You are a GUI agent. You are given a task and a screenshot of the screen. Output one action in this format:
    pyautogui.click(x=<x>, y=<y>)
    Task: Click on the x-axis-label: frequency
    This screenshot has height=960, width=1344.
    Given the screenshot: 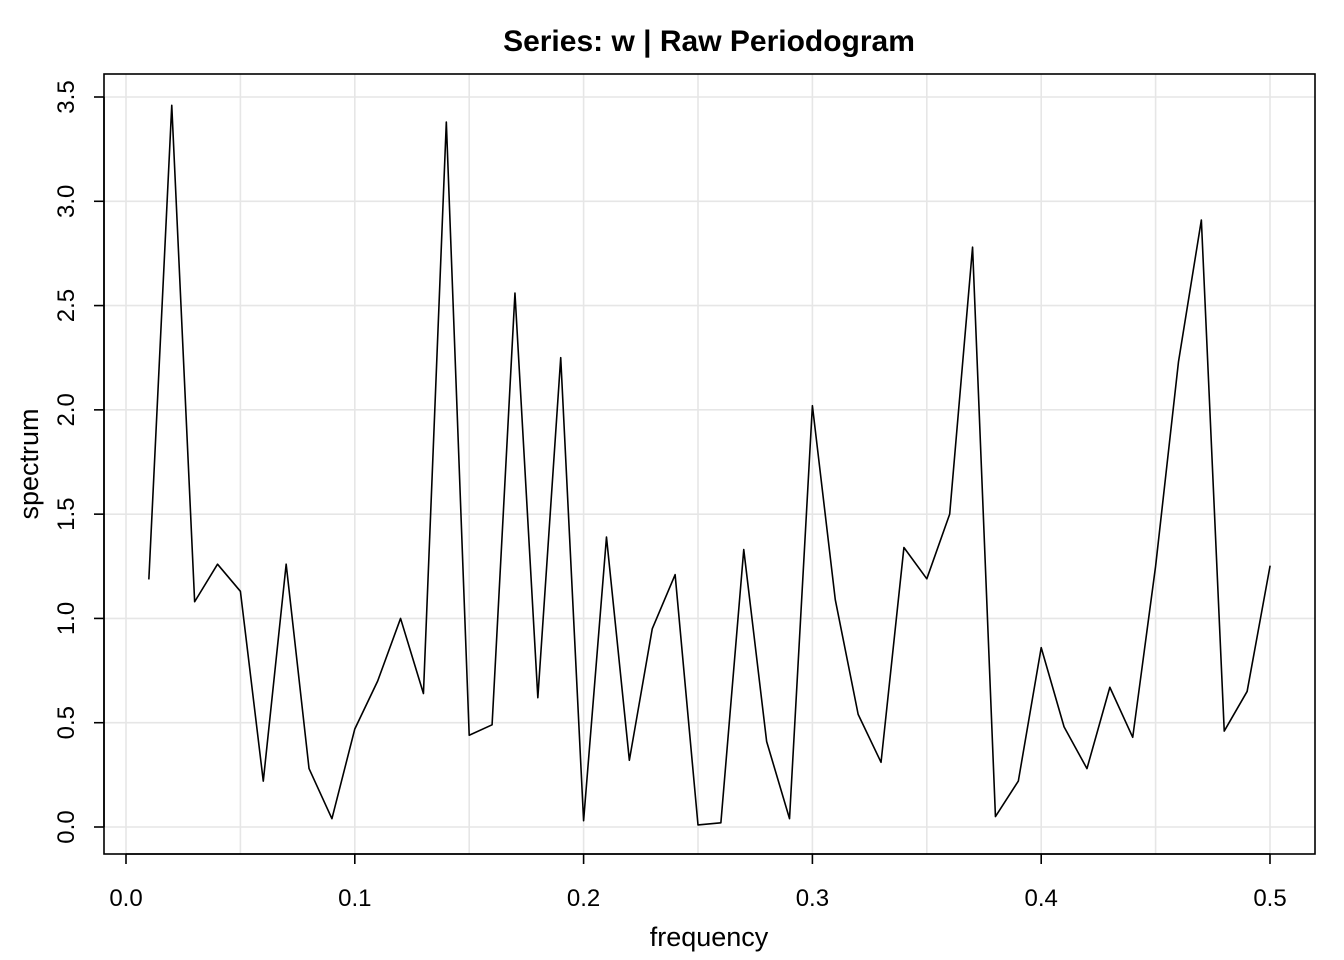 What is the action you would take?
    pyautogui.click(x=709, y=937)
    